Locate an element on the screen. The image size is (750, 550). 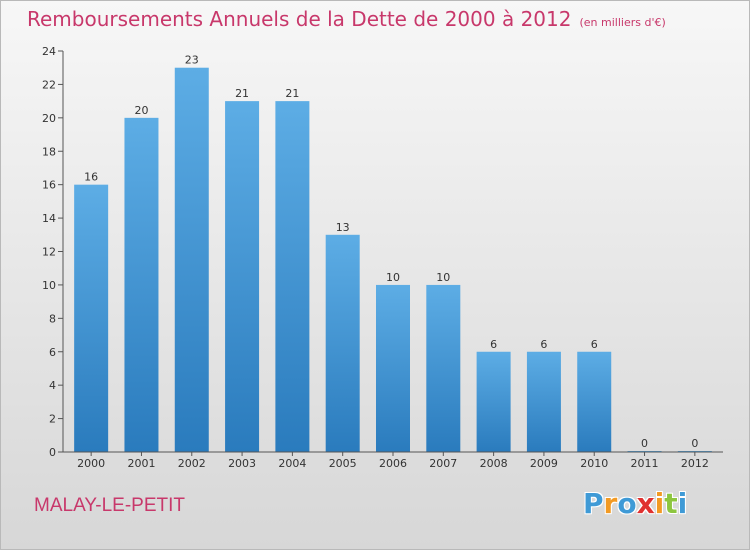
y-tick-label: 24 is located at coordinates (49, 51).